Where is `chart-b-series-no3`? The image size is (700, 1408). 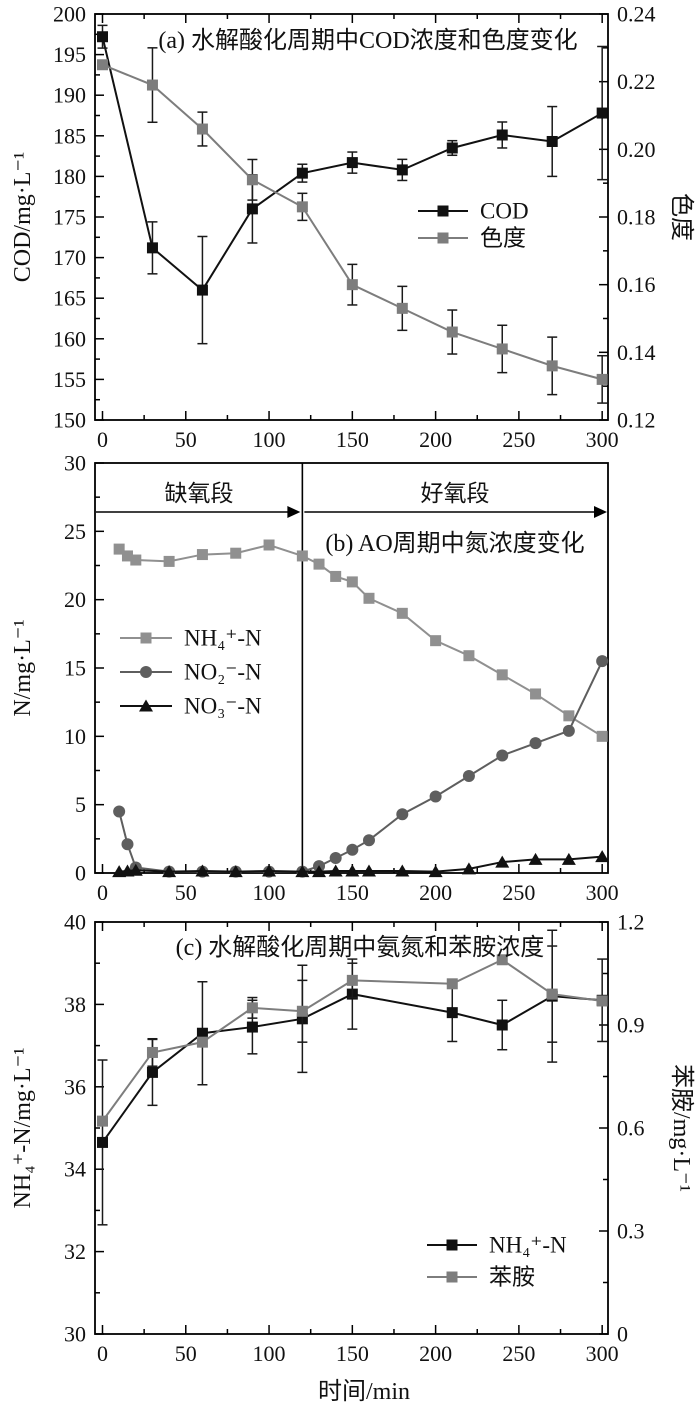 chart-b-series-no3 is located at coordinates (361, 864).